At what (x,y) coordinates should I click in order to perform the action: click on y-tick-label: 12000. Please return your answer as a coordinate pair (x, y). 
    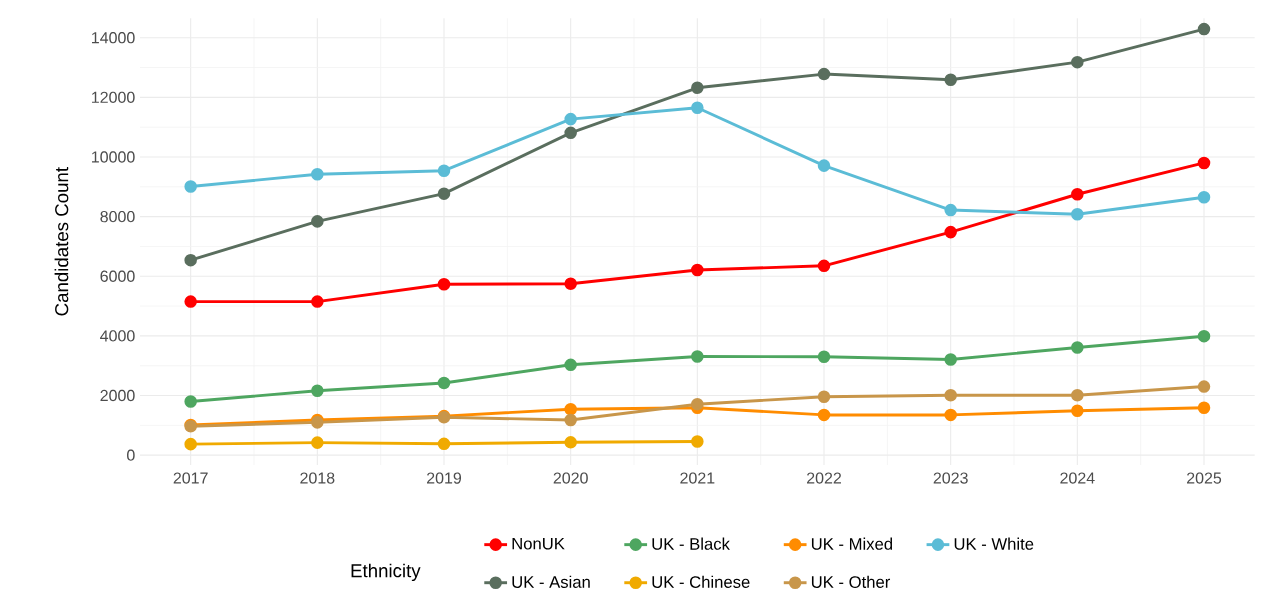
    Looking at the image, I should click on (113, 97).